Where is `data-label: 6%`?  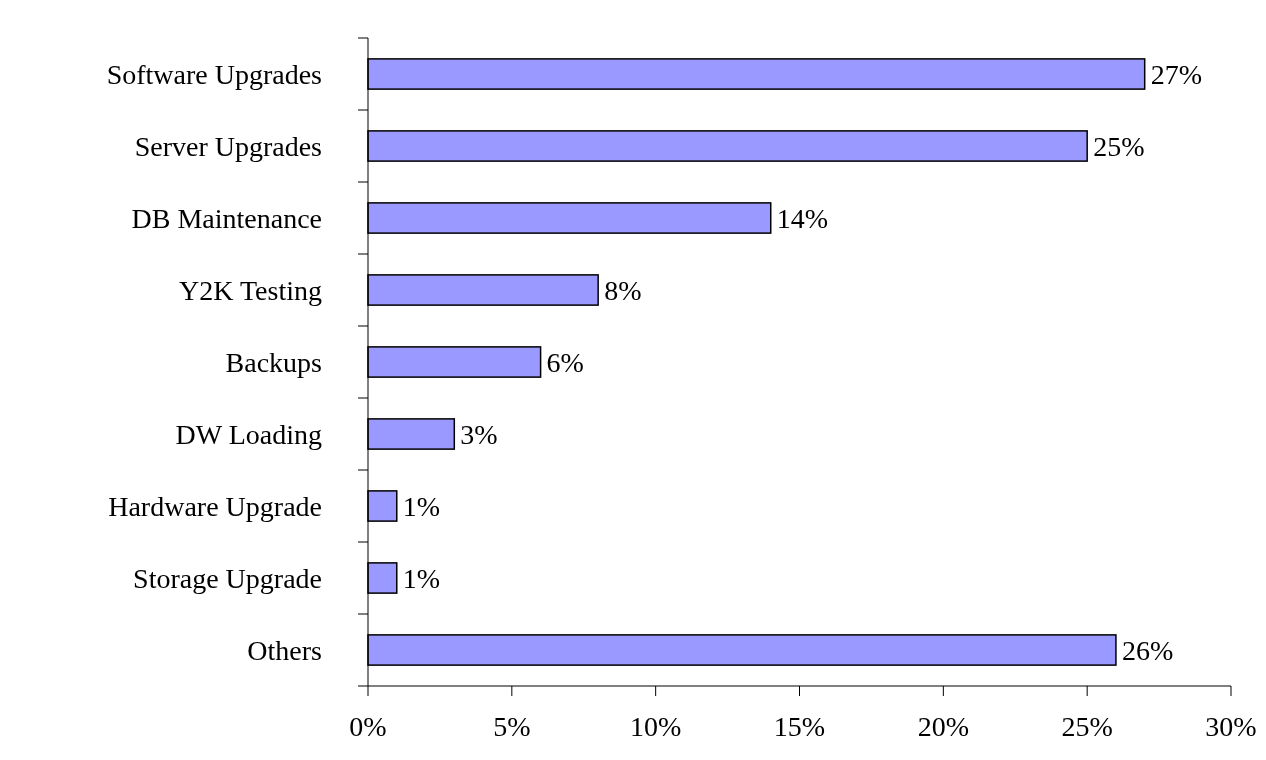
data-label: 6% is located at coordinates (565, 362).